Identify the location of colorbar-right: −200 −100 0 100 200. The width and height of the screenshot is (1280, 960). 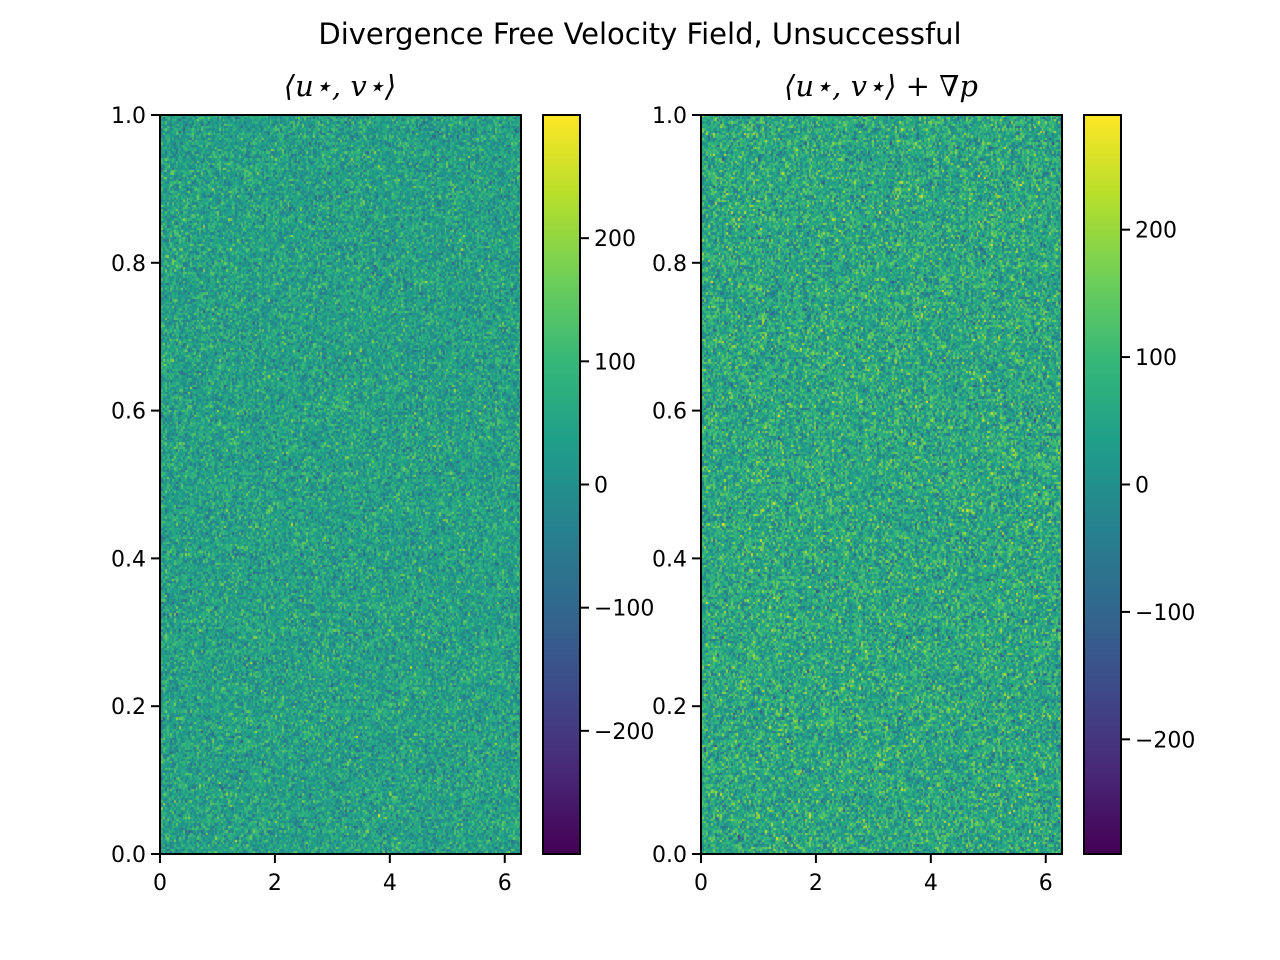
(1139, 484).